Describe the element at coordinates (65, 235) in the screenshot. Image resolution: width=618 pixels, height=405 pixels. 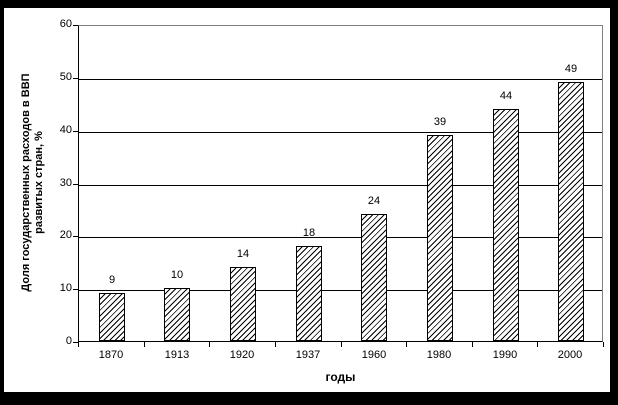
I see `y-tick-label-20: 20` at that location.